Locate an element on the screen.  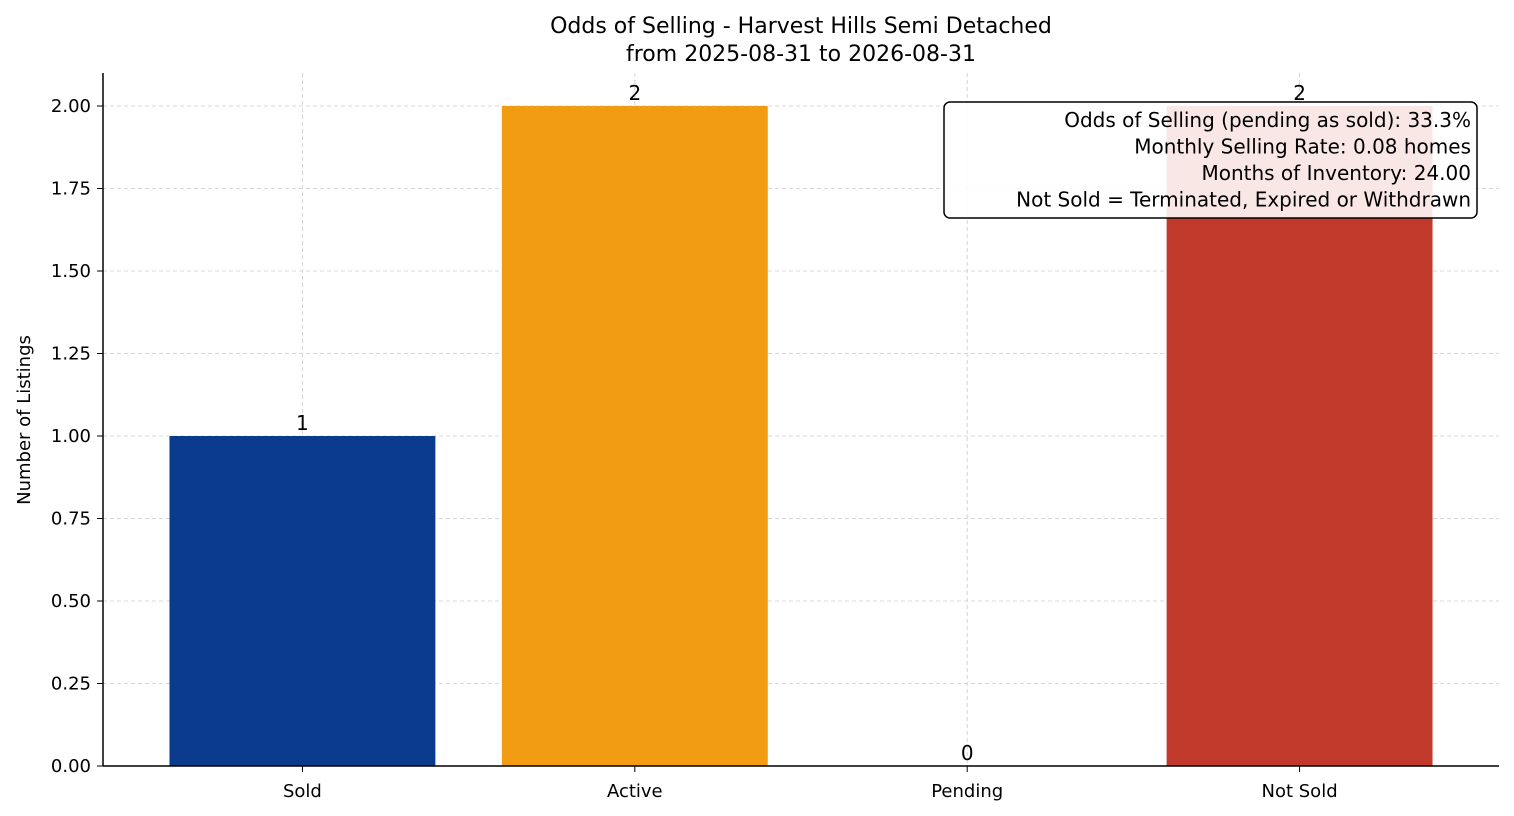
annotation-frame is located at coordinates (1210, 160).